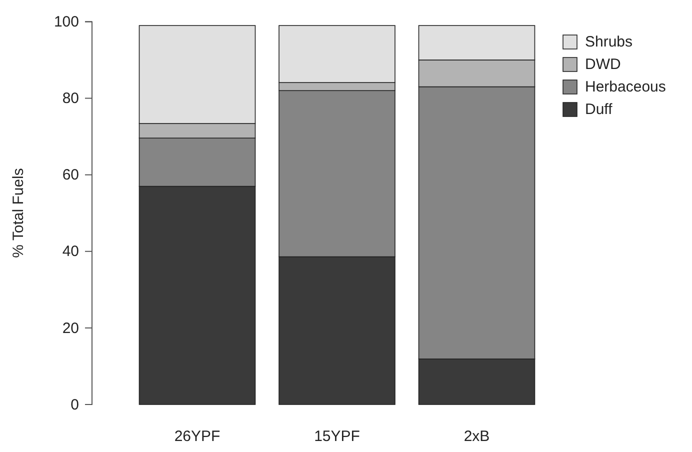  I want to click on y-tick-label: 20, so click(70, 328).